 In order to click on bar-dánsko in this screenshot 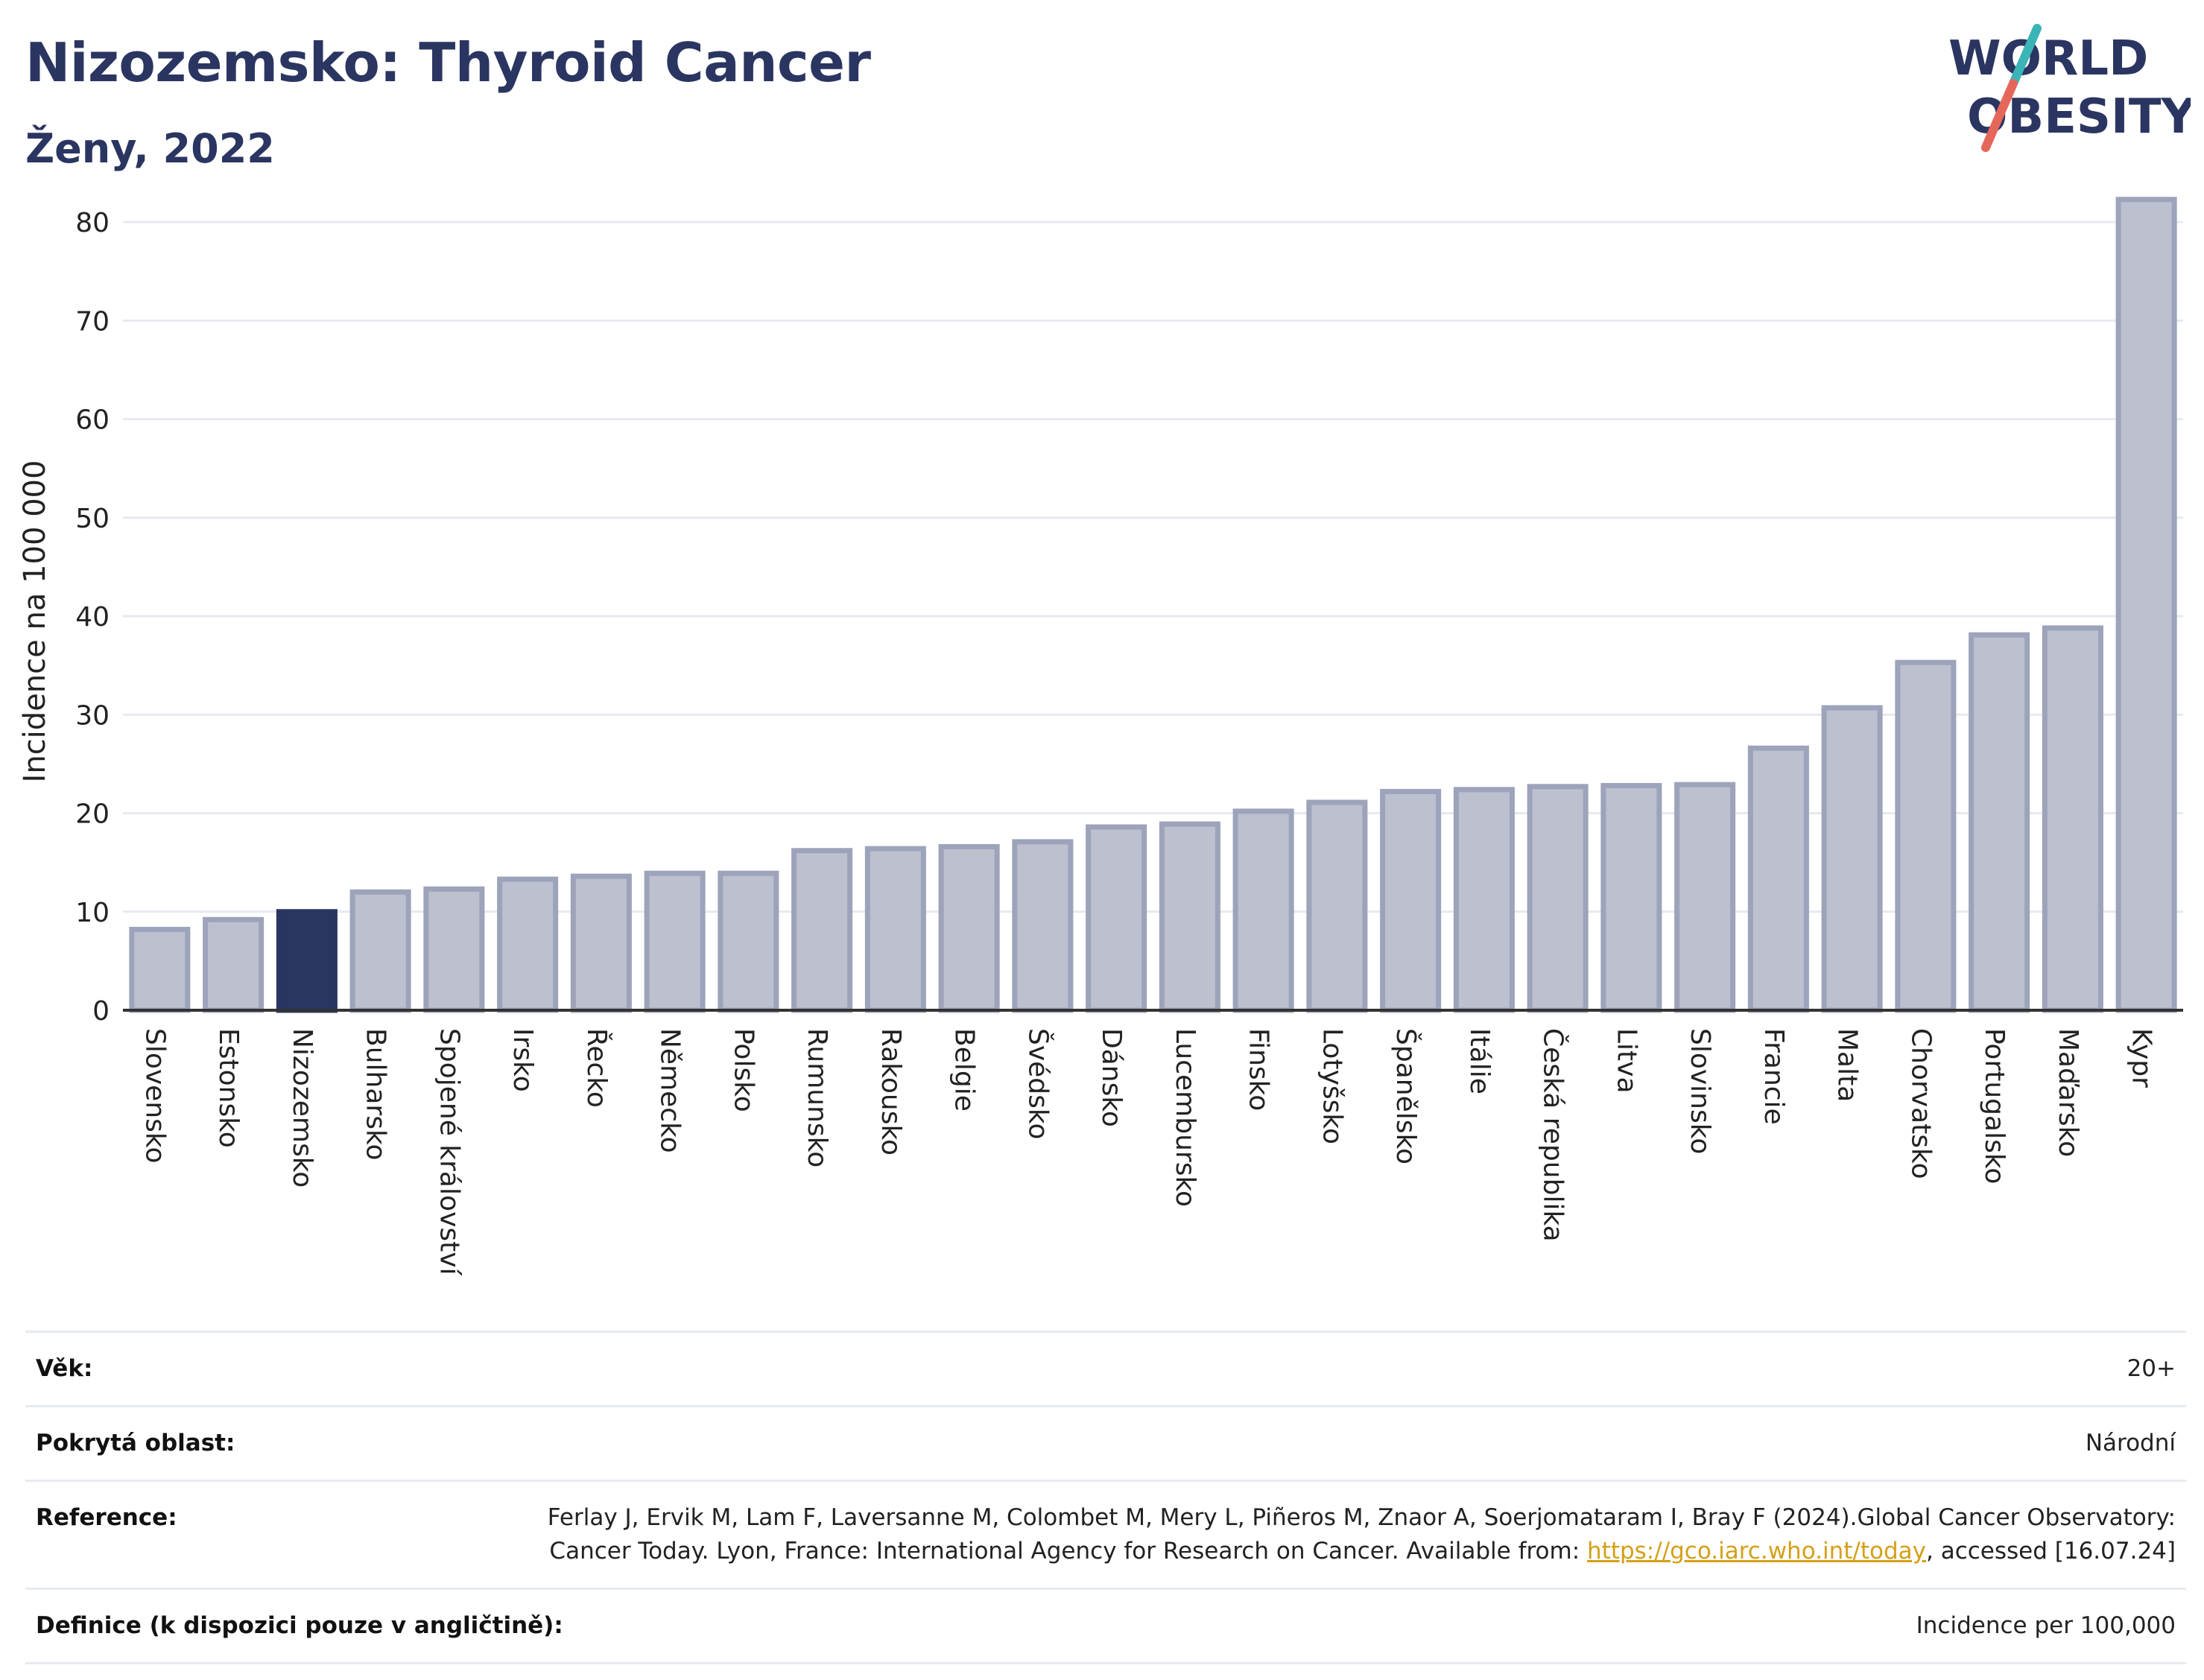, I will do `click(1116, 918)`.